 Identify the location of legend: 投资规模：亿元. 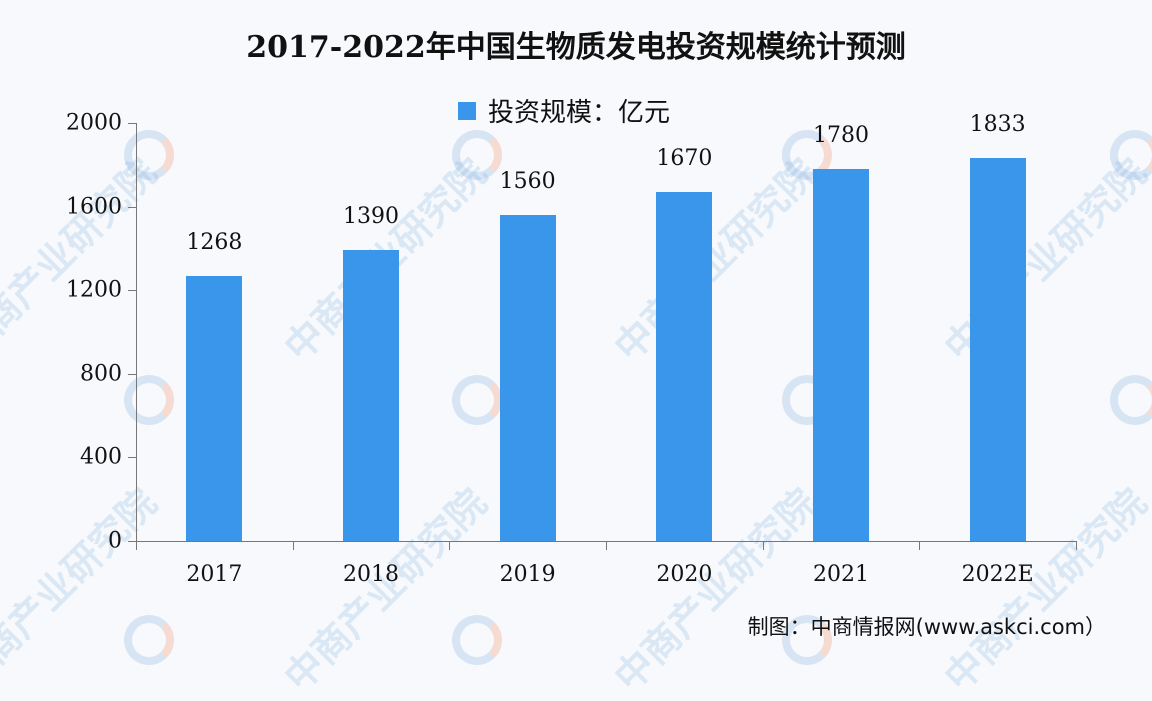
(564, 110).